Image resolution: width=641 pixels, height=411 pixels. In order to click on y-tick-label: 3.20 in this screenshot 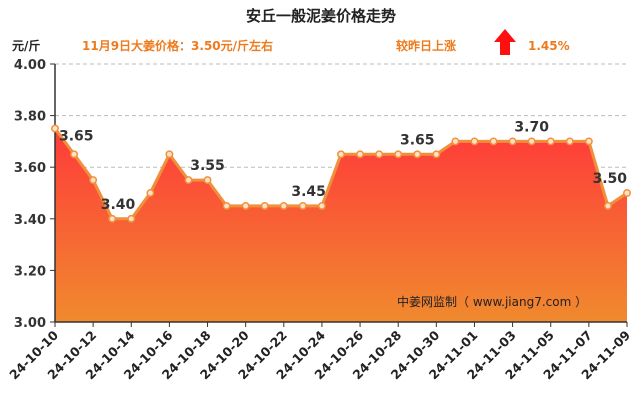, I will do `click(30, 271)`.